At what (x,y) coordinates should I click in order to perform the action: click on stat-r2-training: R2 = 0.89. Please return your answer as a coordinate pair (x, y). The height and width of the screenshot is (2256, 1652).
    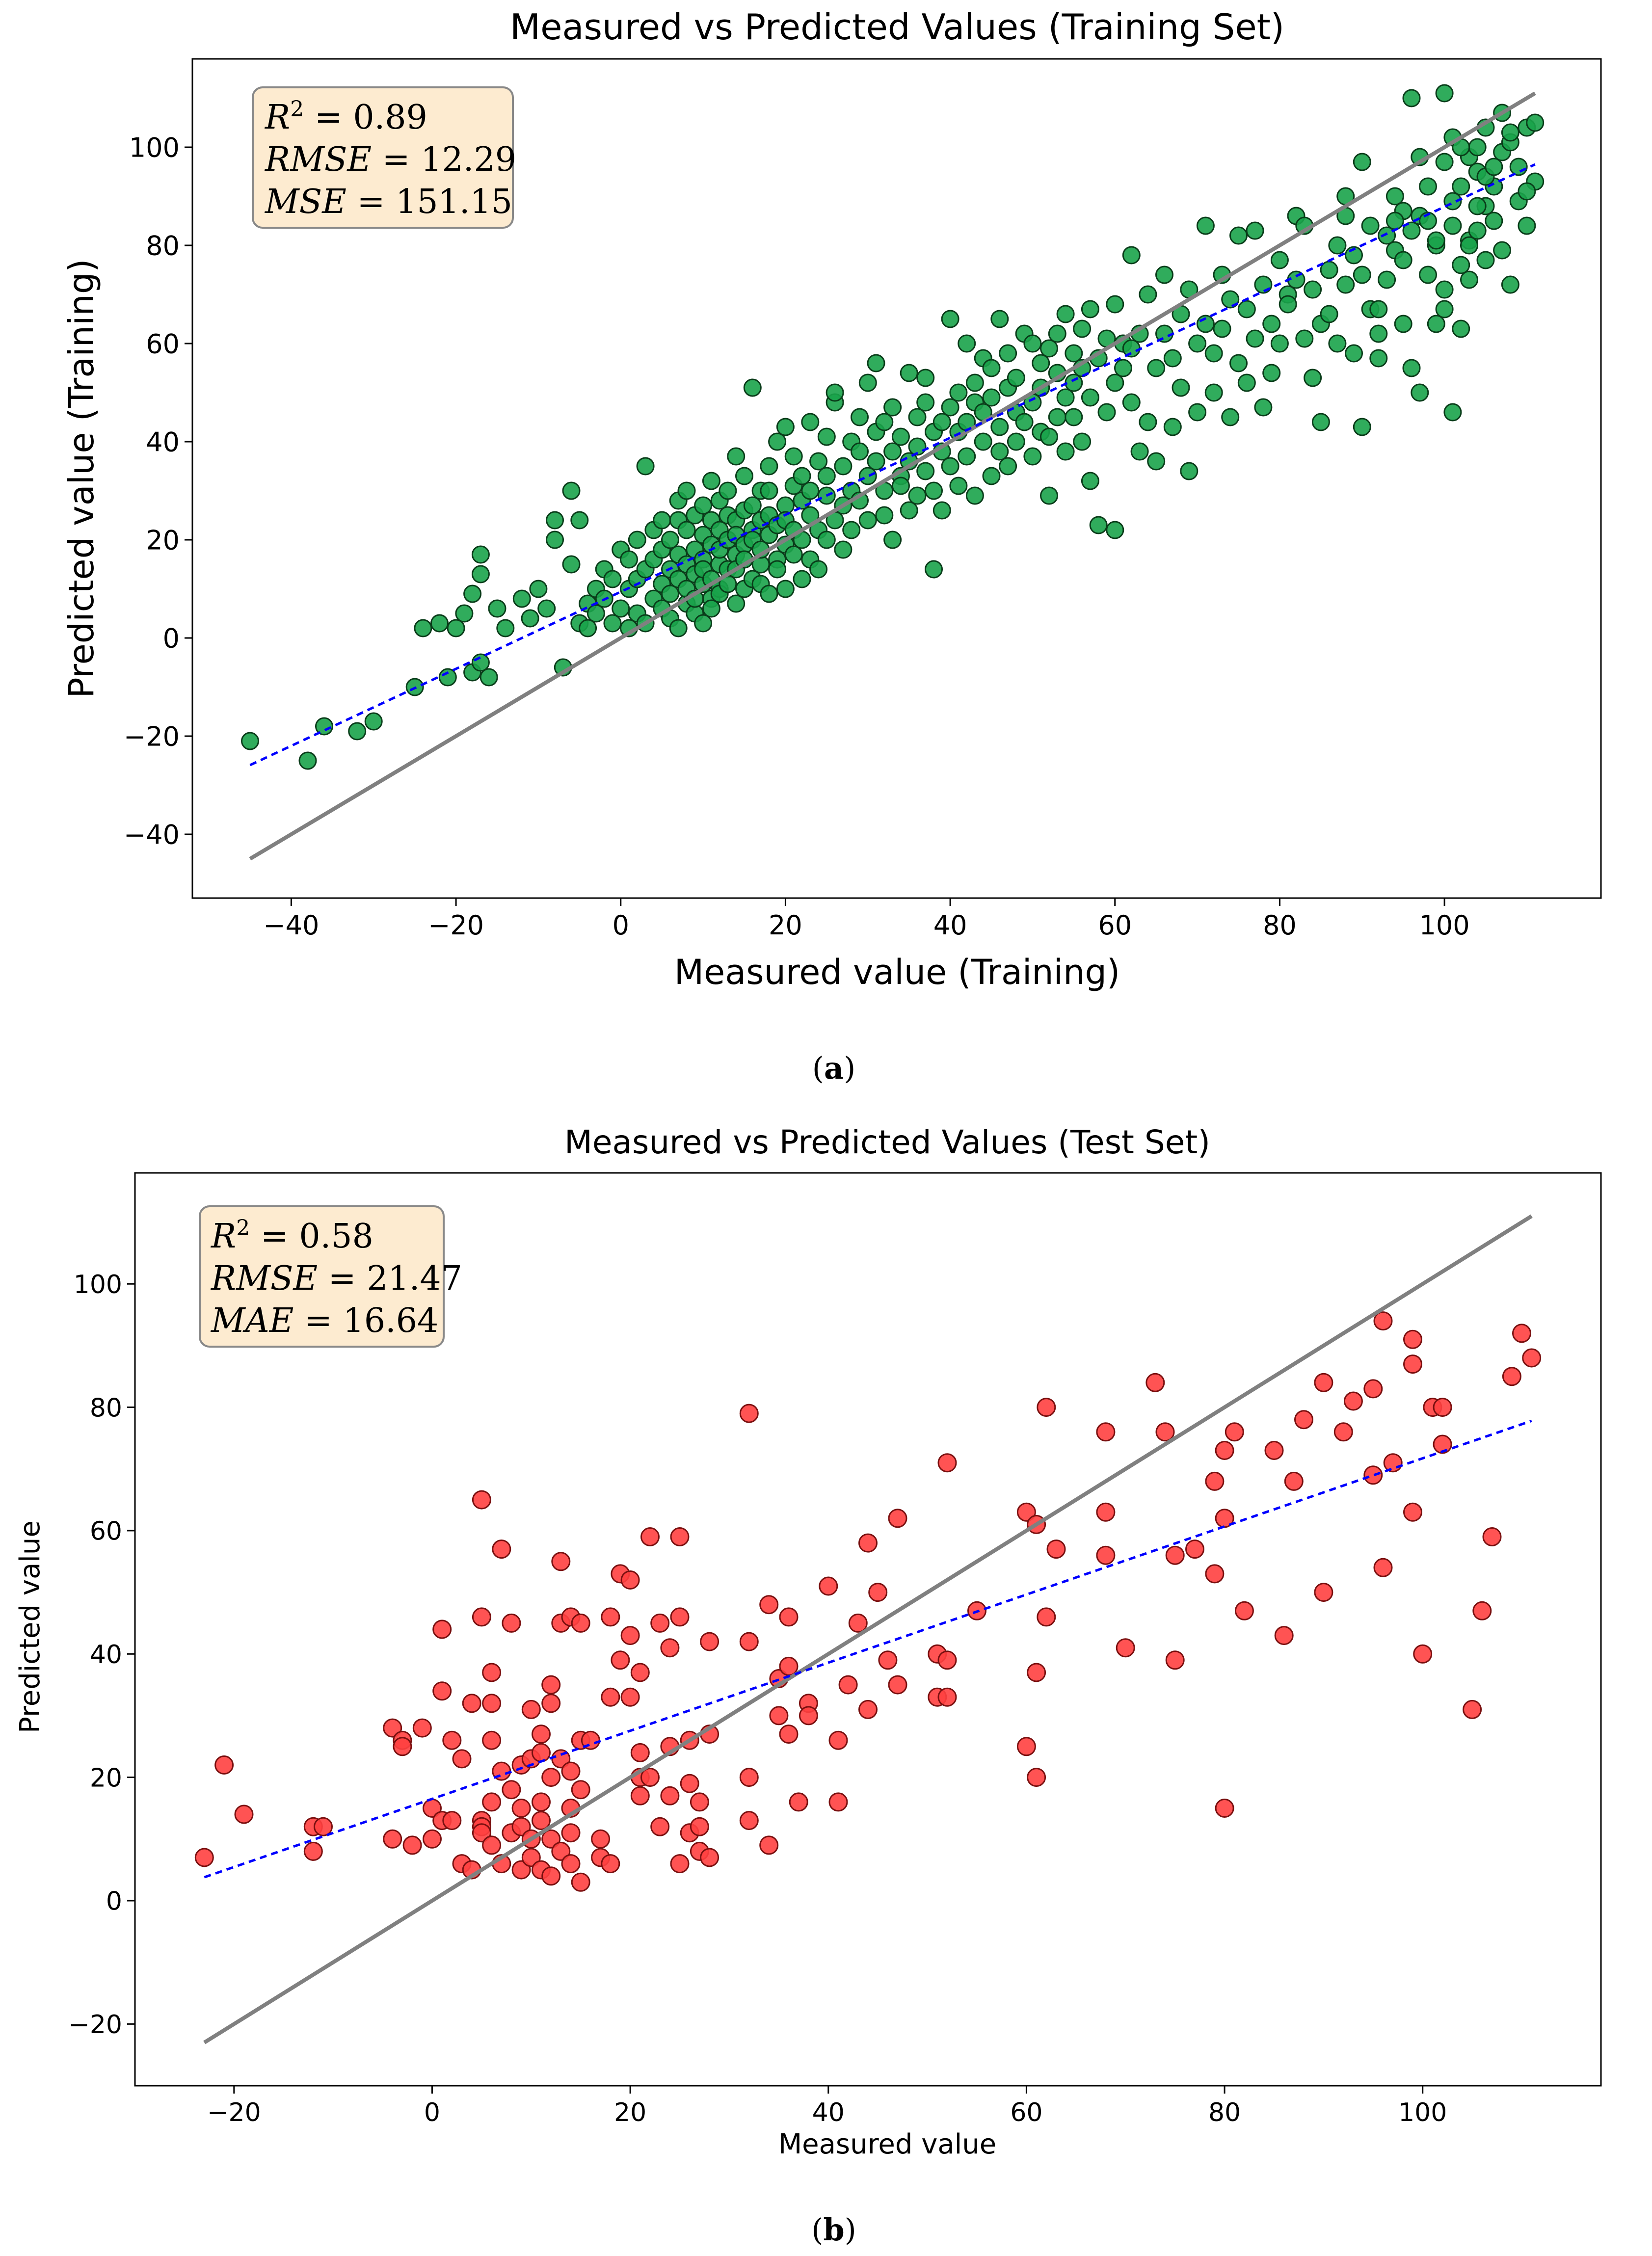
    Looking at the image, I should click on (345, 117).